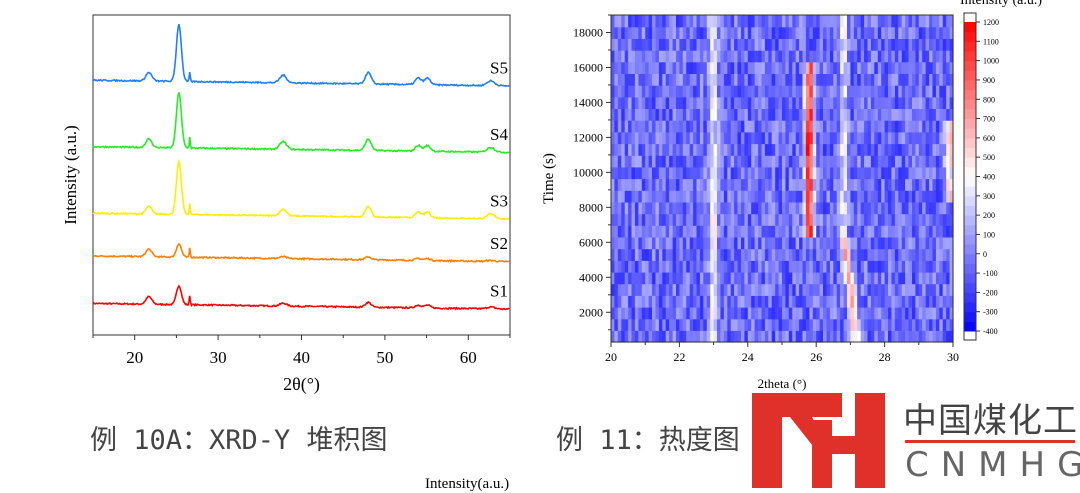  Describe the element at coordinates (970, 307) in the screenshot. I see `colorbar-band` at that location.